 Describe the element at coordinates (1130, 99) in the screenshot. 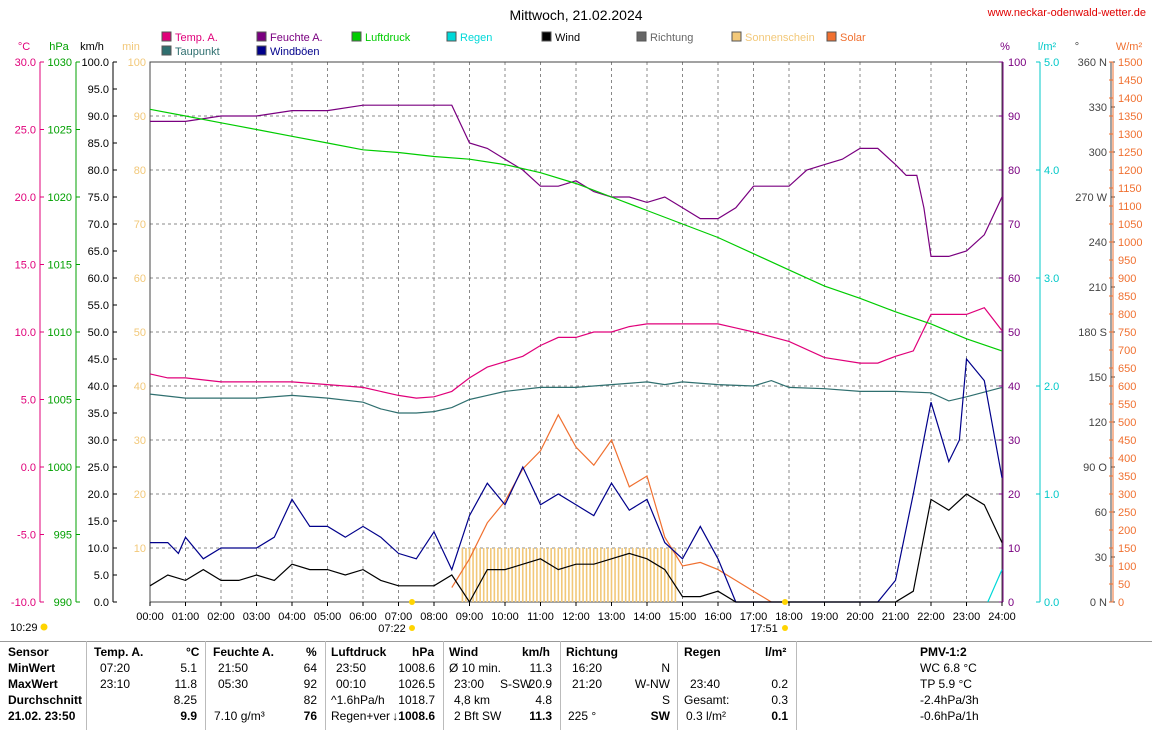

I see `solar-tick-label: 1400` at that location.